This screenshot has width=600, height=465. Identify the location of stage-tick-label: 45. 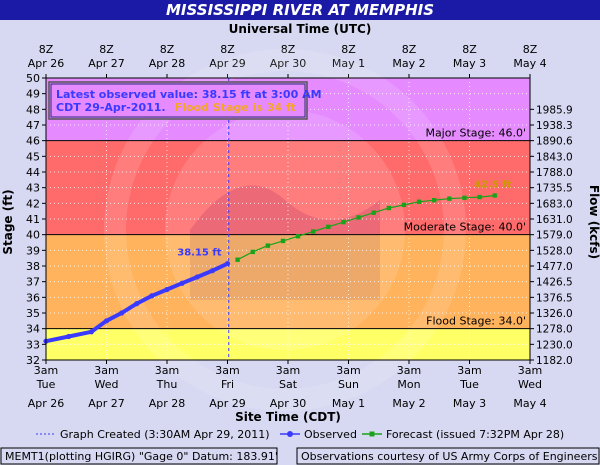
(33, 156).